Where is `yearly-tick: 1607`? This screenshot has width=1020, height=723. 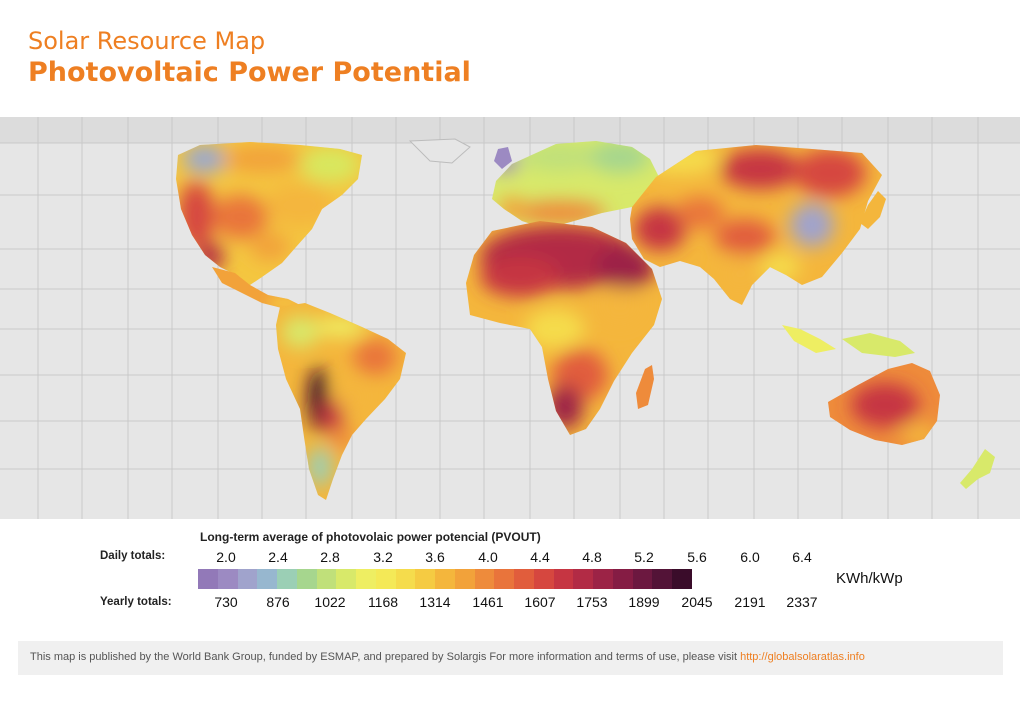
yearly-tick: 1607 is located at coordinates (540, 602).